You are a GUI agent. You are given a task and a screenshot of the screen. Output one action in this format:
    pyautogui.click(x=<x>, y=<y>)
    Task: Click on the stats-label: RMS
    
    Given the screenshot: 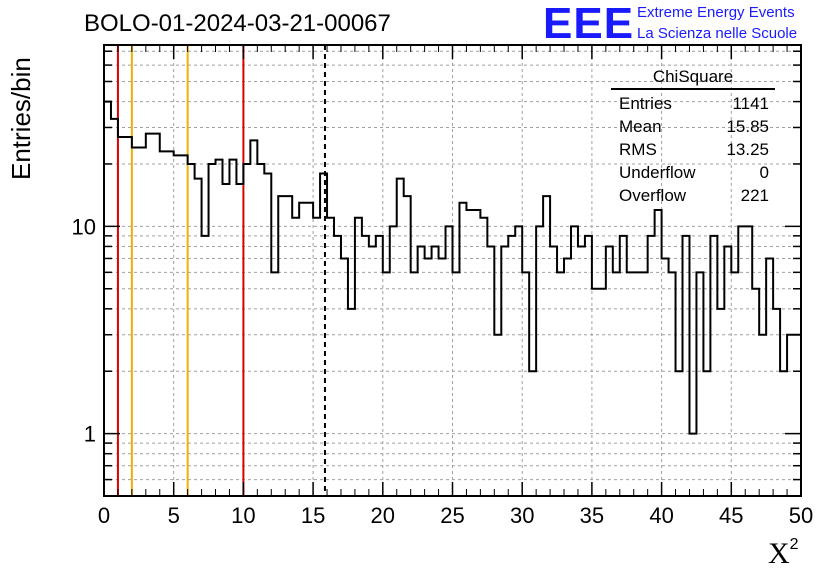 What is the action you would take?
    pyautogui.click(x=638, y=149)
    